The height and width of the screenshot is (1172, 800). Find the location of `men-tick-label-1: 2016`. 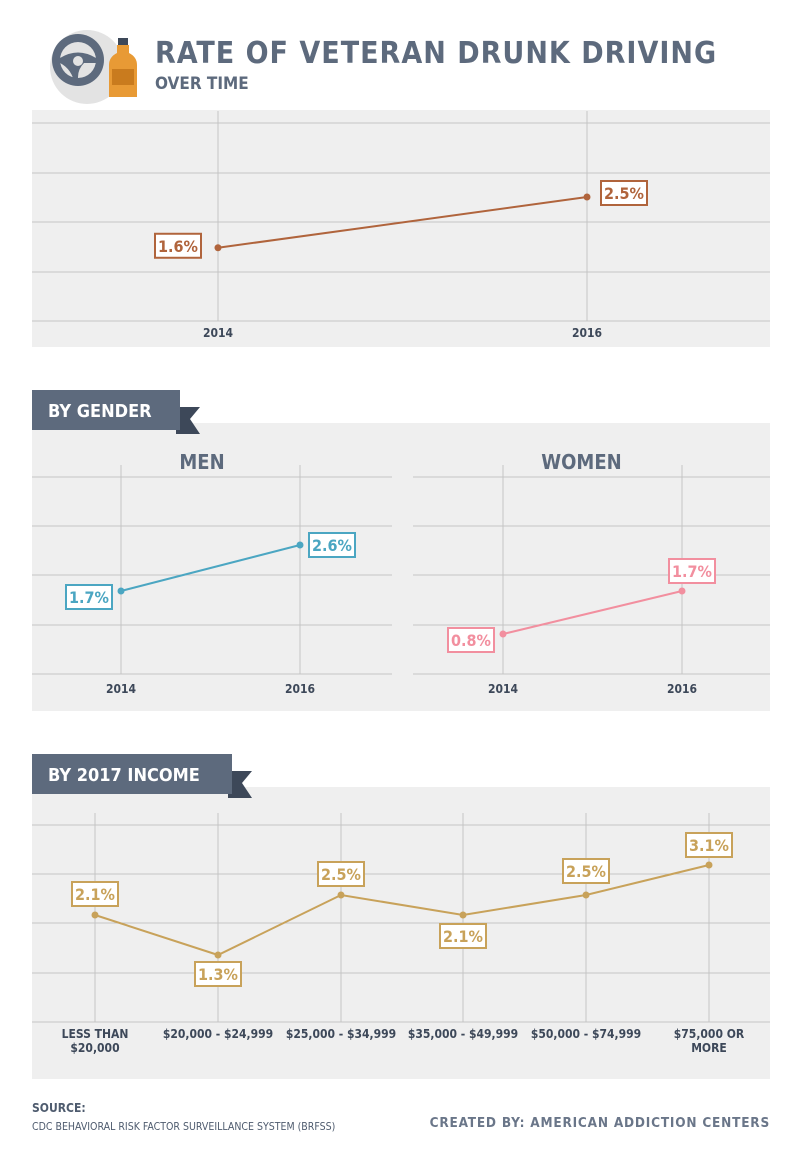

men-tick-label-1: 2016 is located at coordinates (300, 689).